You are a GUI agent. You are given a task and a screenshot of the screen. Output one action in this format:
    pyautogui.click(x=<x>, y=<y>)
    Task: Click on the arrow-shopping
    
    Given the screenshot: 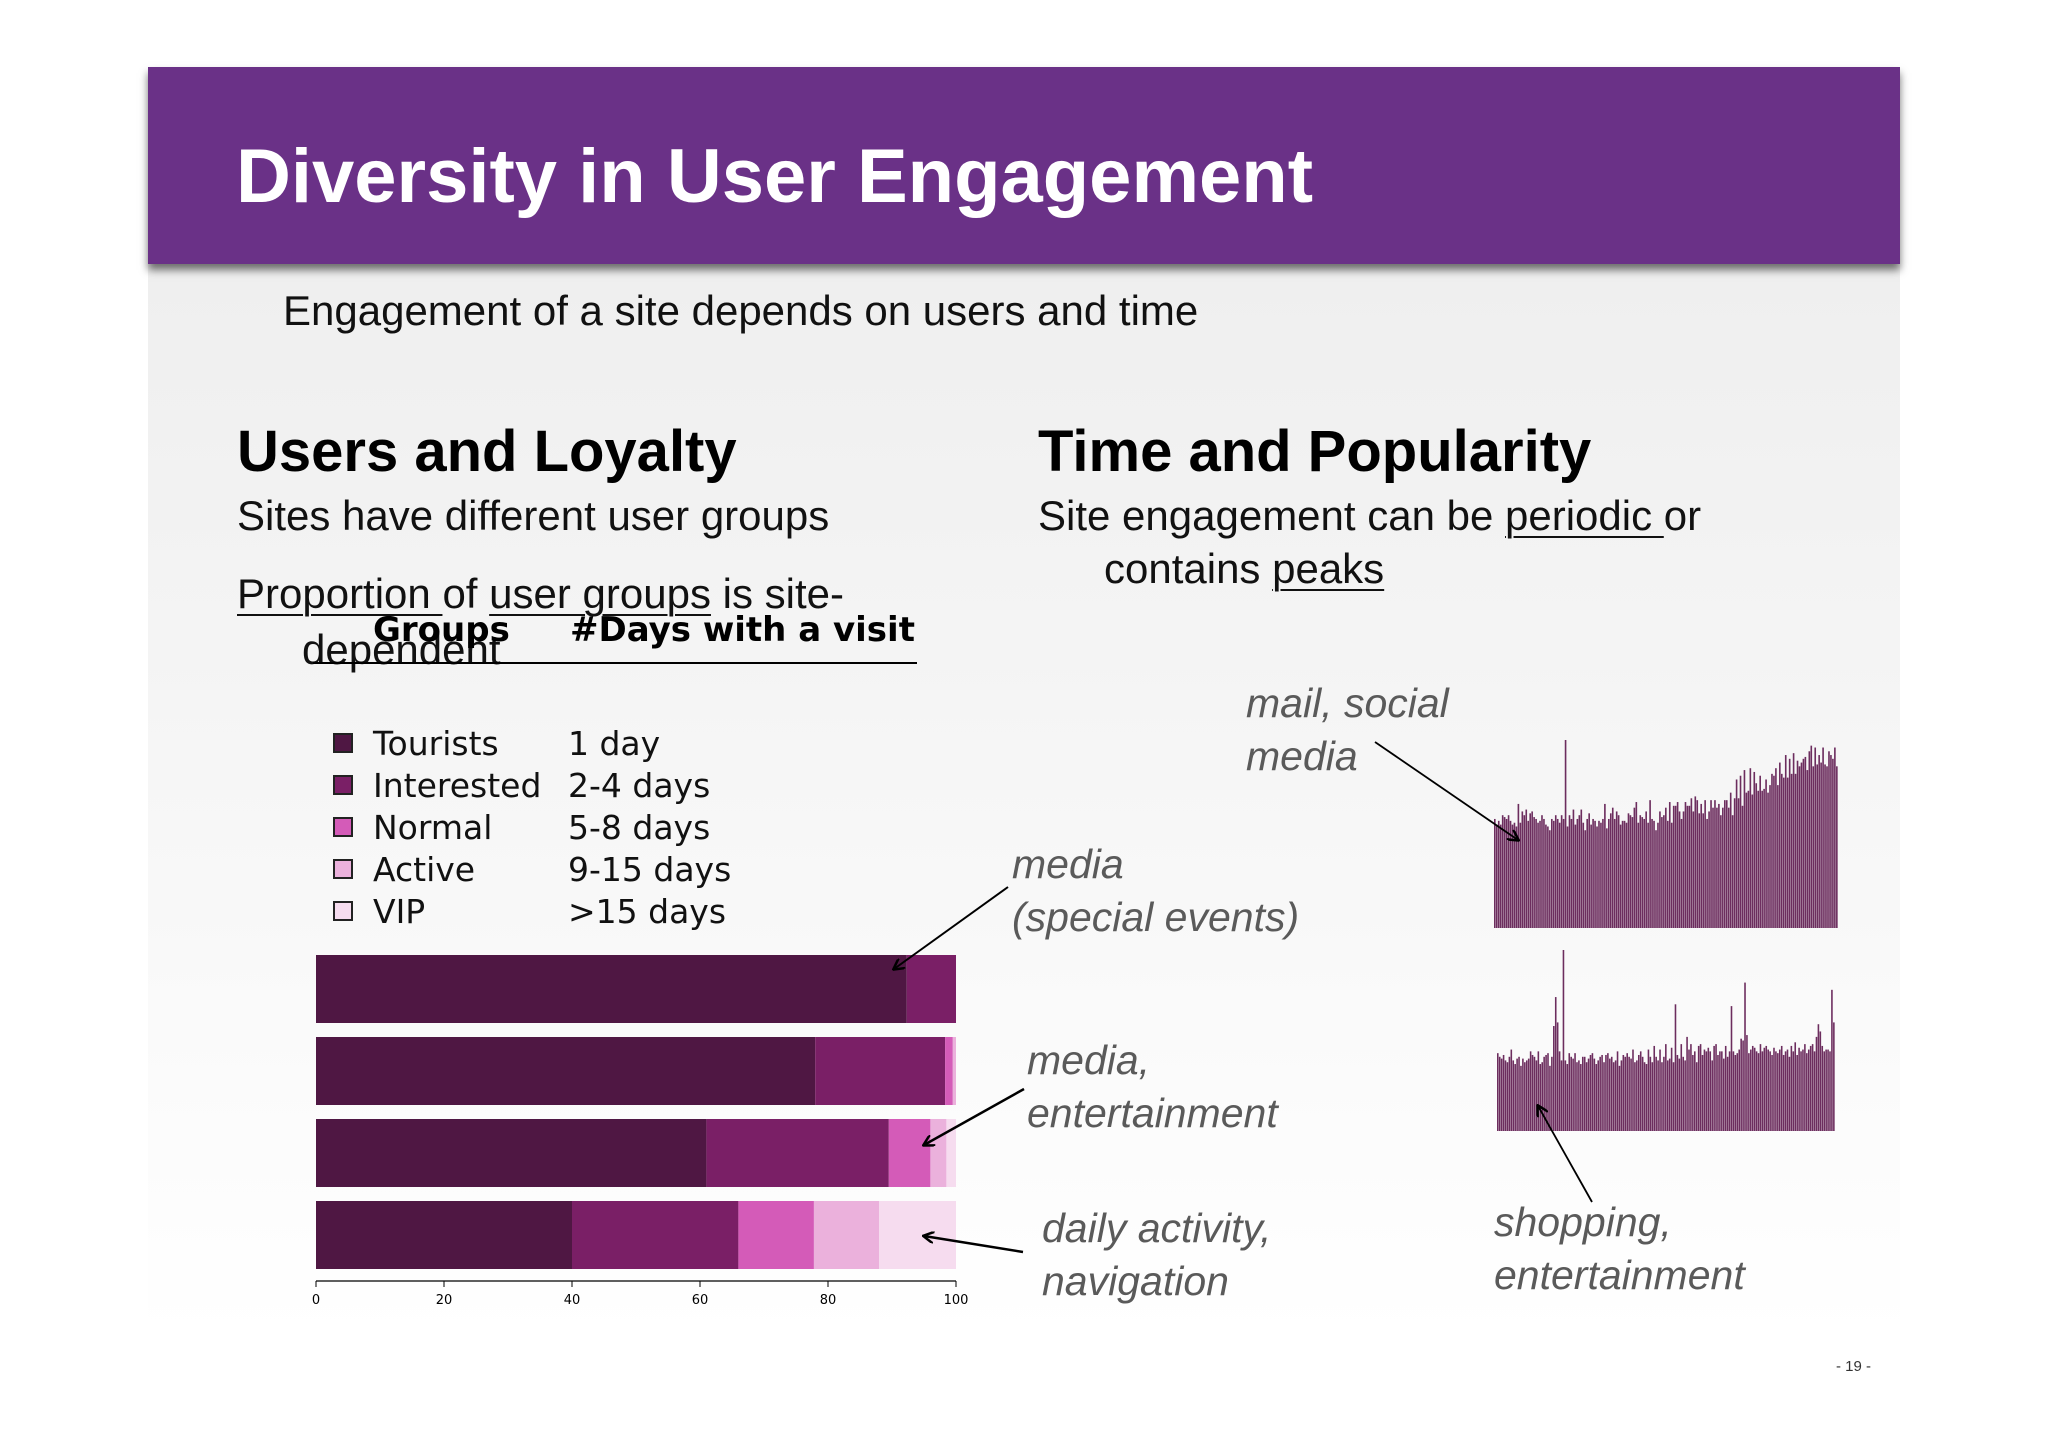 What is the action you would take?
    pyautogui.click(x=1565, y=1154)
    